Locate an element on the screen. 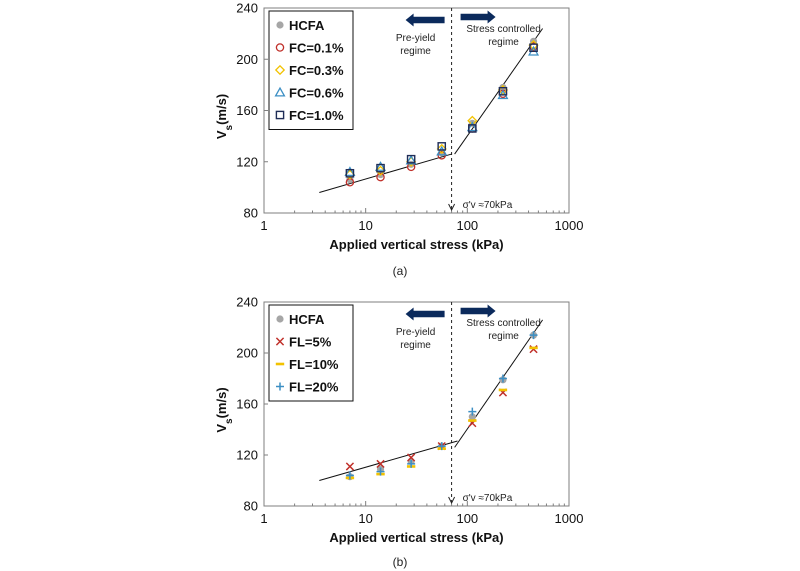  series-fl-5- is located at coordinates (441, 408).